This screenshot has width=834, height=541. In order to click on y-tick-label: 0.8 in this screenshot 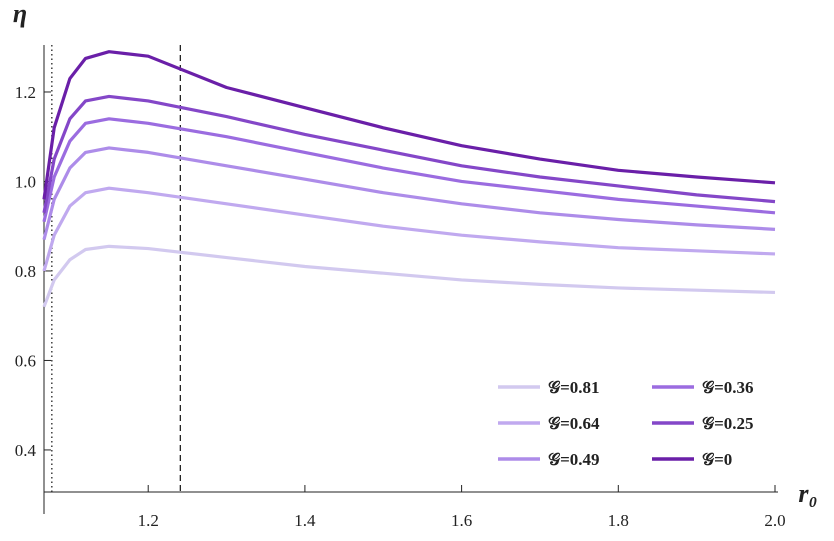, I will do `click(25, 271)`.